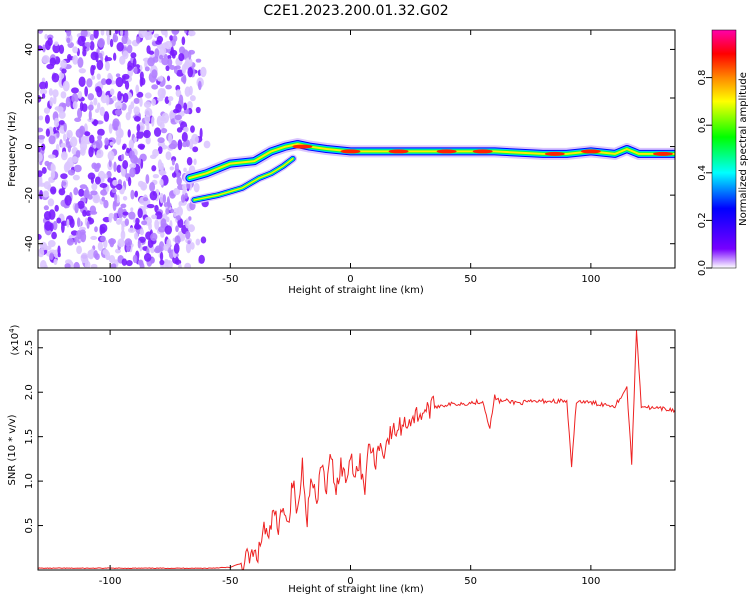 This screenshot has height=600, width=750. What do you see at coordinates (429, 171) in the screenshot?
I see `ridge-layer` at bounding box center [429, 171].